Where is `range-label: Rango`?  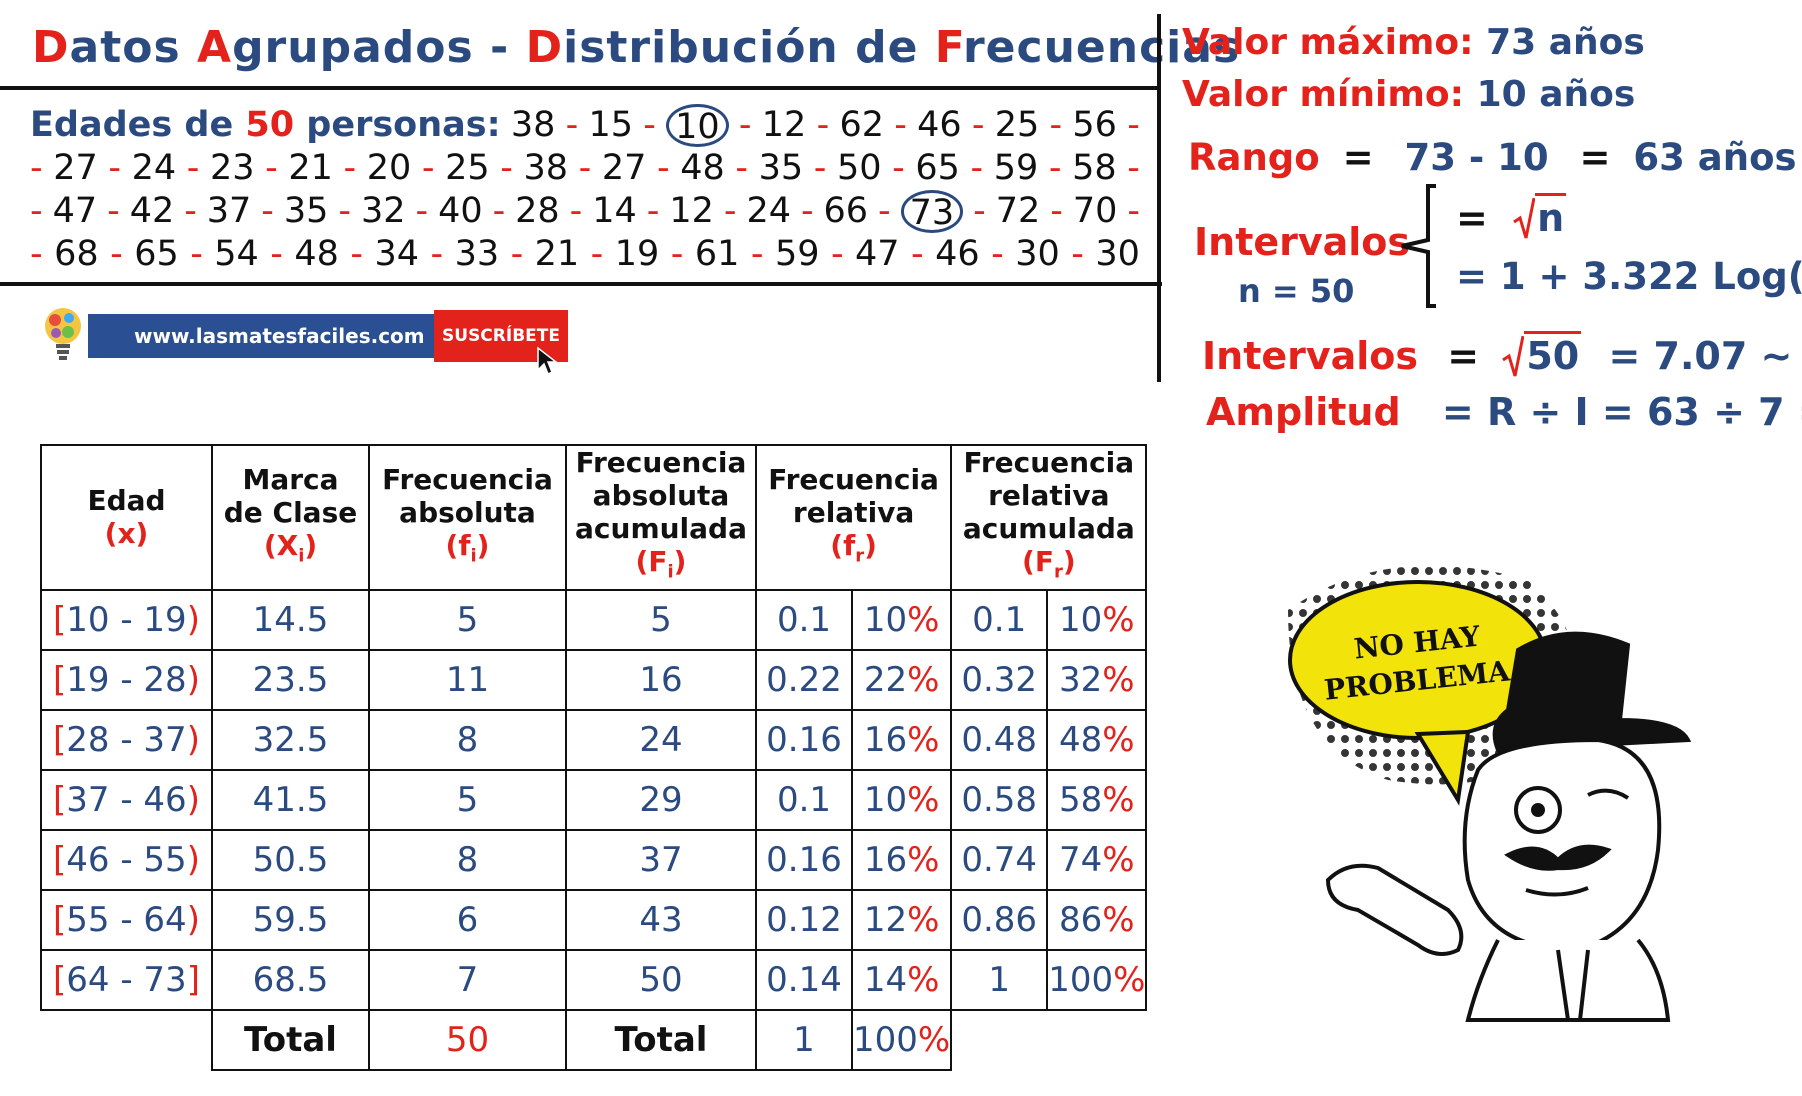
range-label: Rango is located at coordinates (1254, 157).